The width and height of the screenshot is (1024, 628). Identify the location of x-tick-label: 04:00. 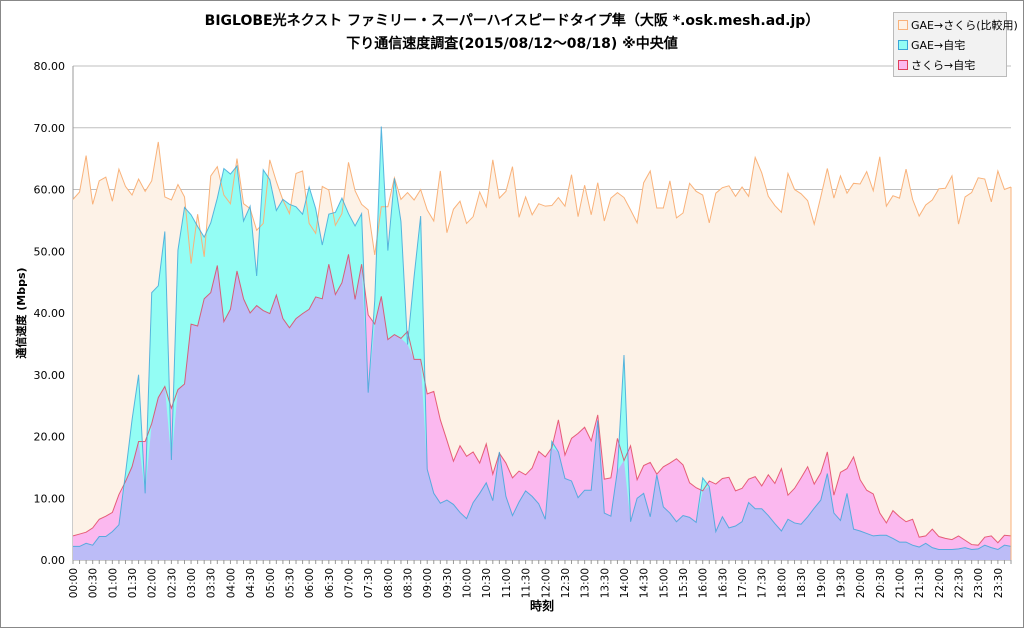
(231, 583).